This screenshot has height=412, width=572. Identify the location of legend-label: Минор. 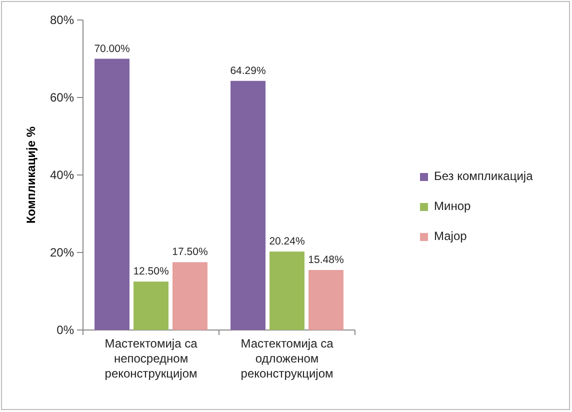
(452, 206).